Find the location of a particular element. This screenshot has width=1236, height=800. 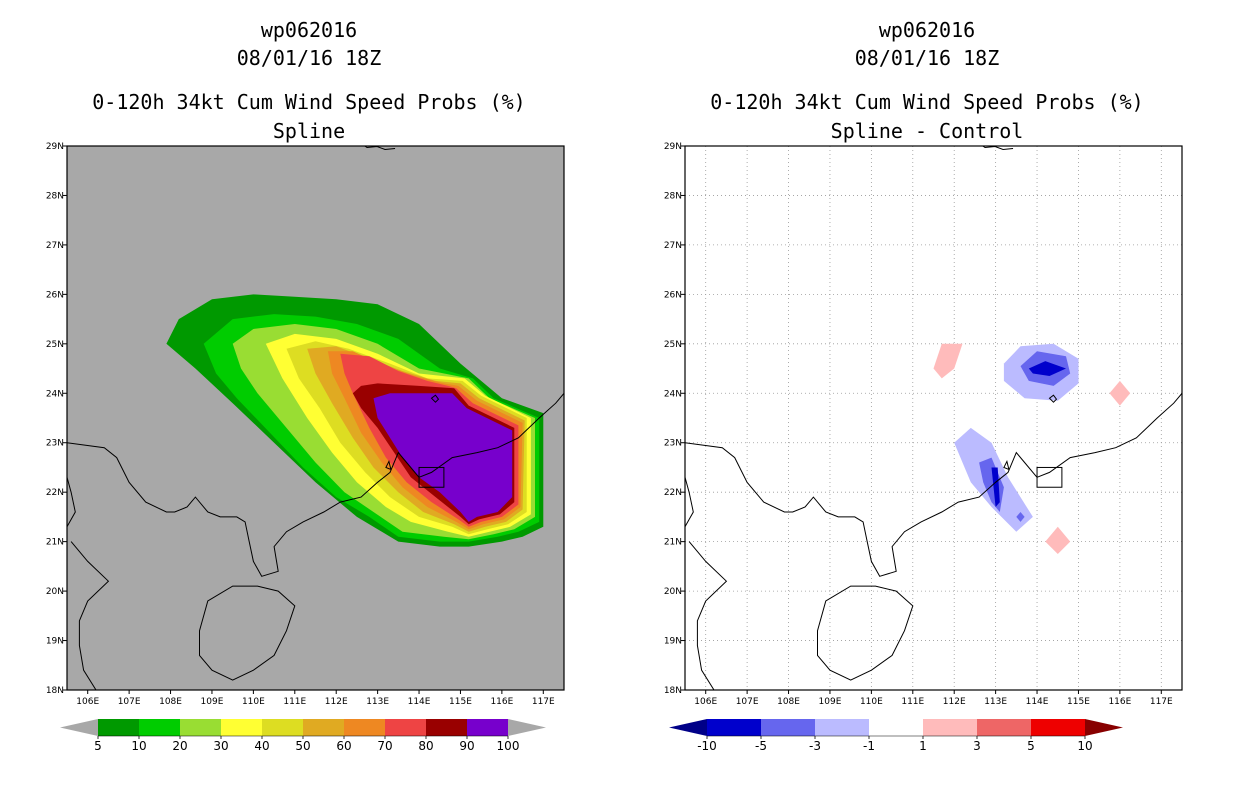

x-tick-label: 117E is located at coordinates (543, 702).